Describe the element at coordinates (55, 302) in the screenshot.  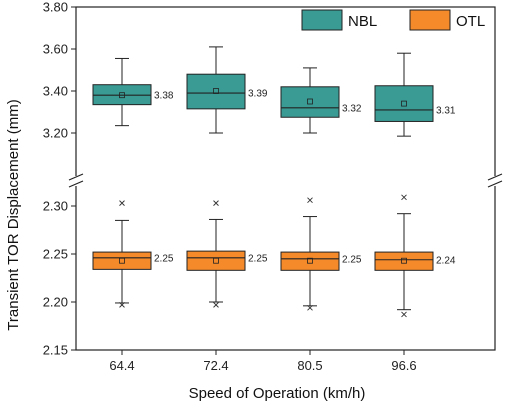
I see `y-tick-label: 2.20` at that location.